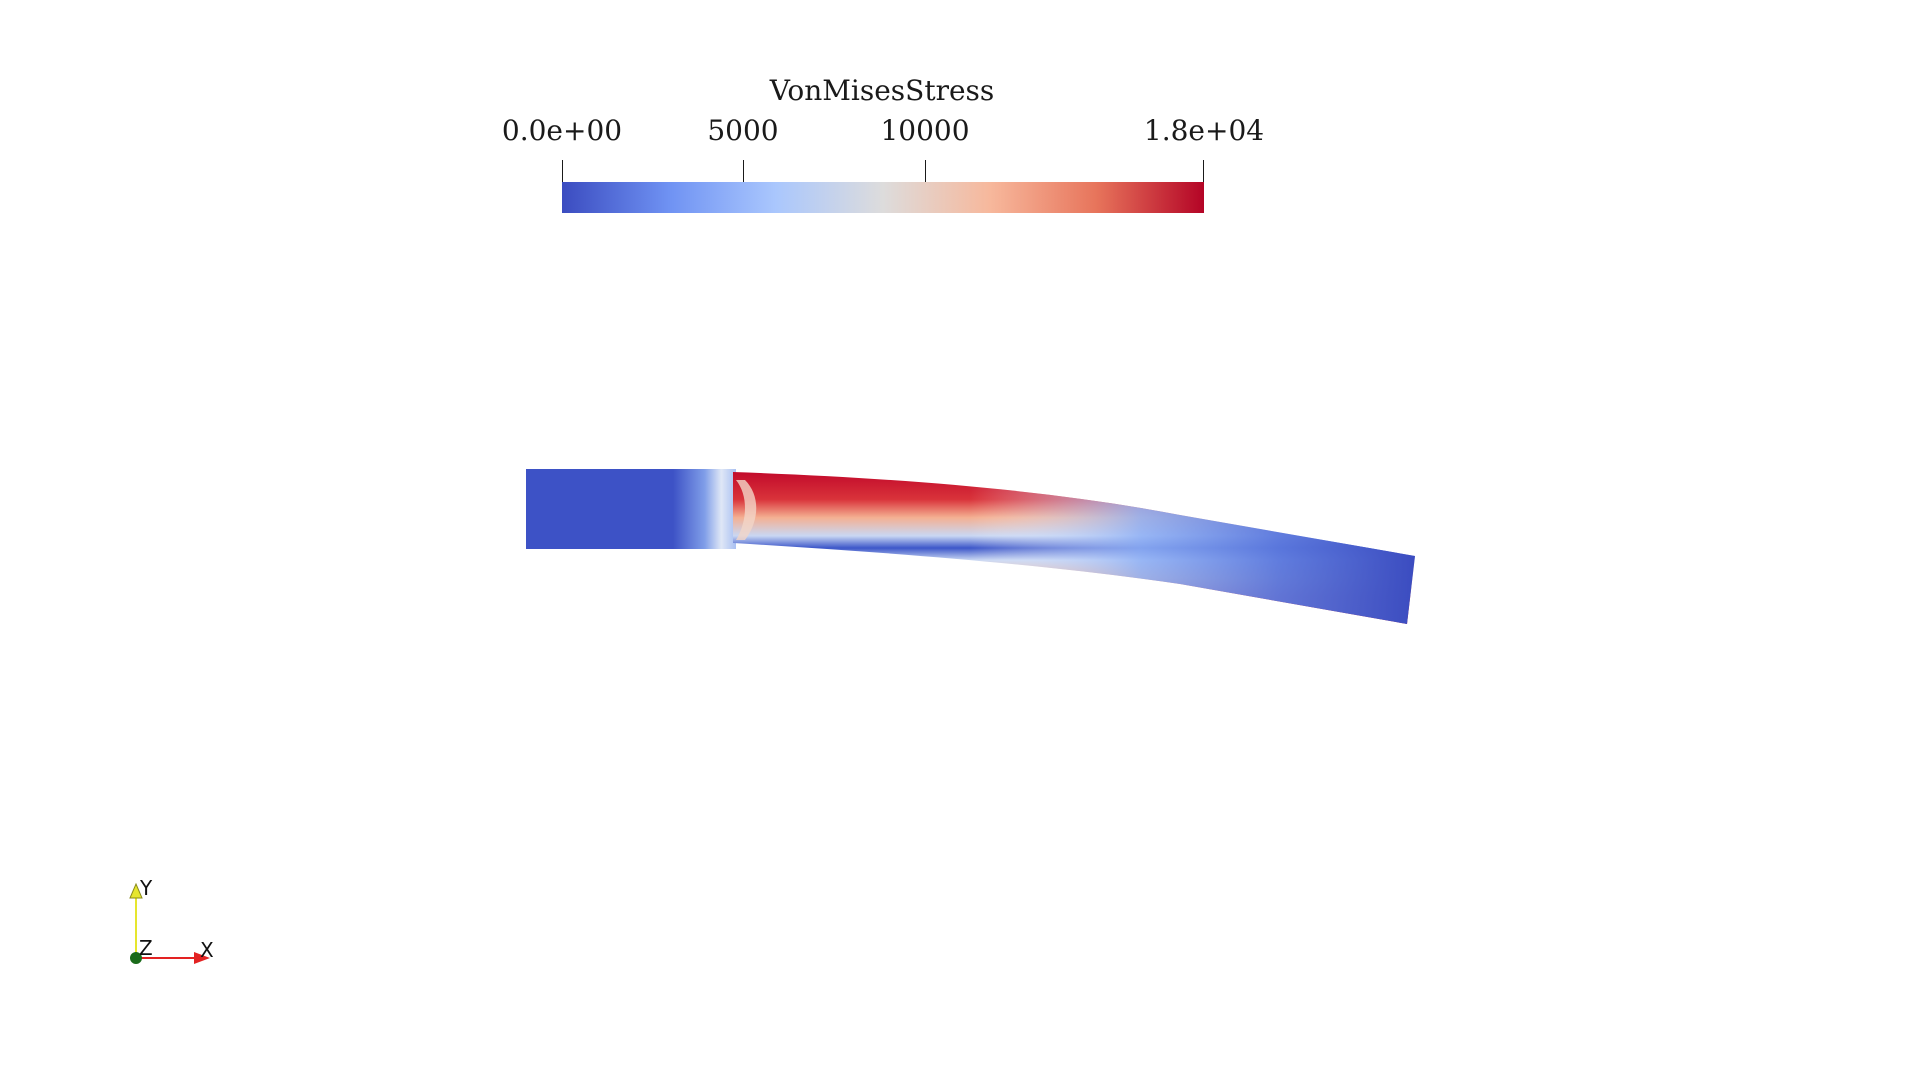  Describe the element at coordinates (631, 509) in the screenshot. I see `support-block` at that location.